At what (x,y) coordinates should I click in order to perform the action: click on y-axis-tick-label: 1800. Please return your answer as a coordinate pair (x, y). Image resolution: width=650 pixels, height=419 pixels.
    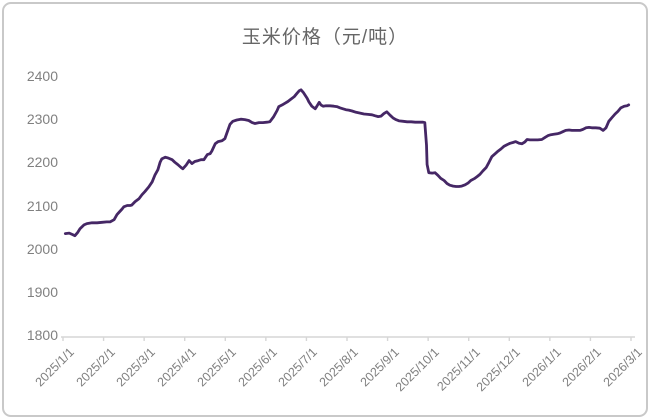
    Looking at the image, I should click on (42, 335).